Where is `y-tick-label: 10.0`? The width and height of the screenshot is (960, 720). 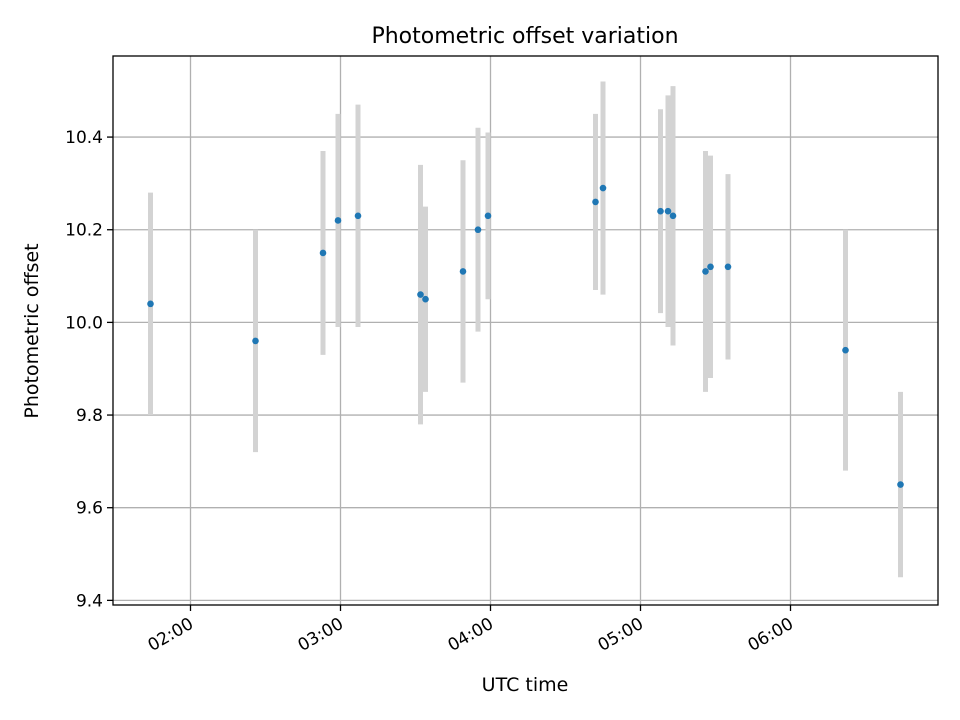 y-tick-label: 10.0 is located at coordinates (84, 323).